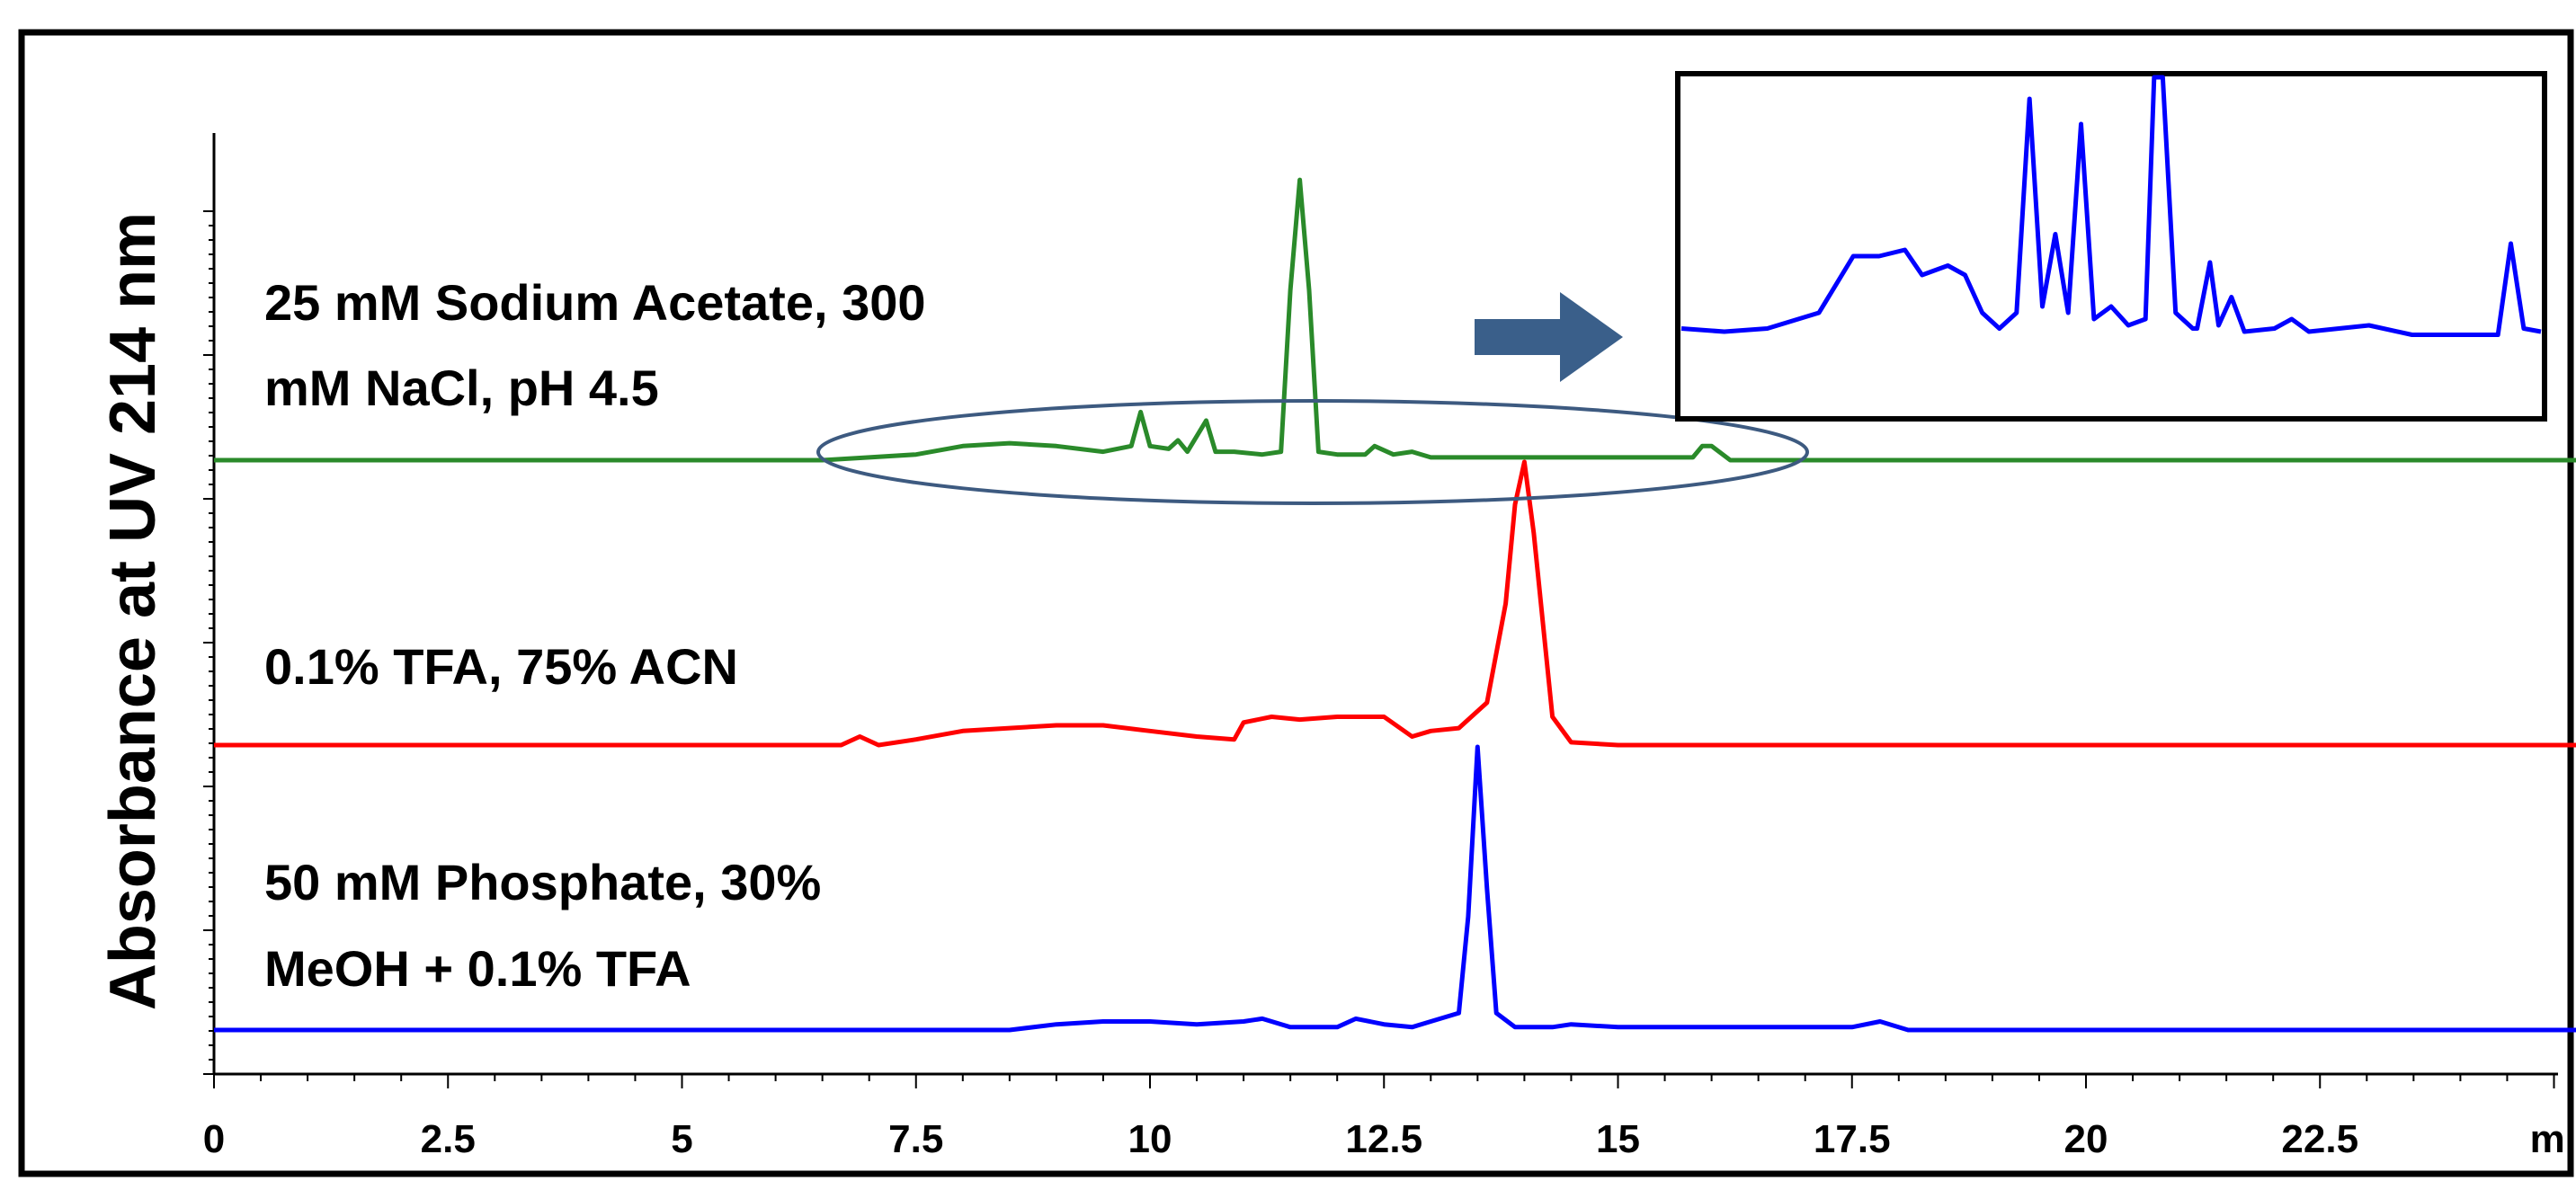 The height and width of the screenshot is (1181, 2576). What do you see at coordinates (916, 1139) in the screenshot?
I see `x-tick-label: 7.5` at bounding box center [916, 1139].